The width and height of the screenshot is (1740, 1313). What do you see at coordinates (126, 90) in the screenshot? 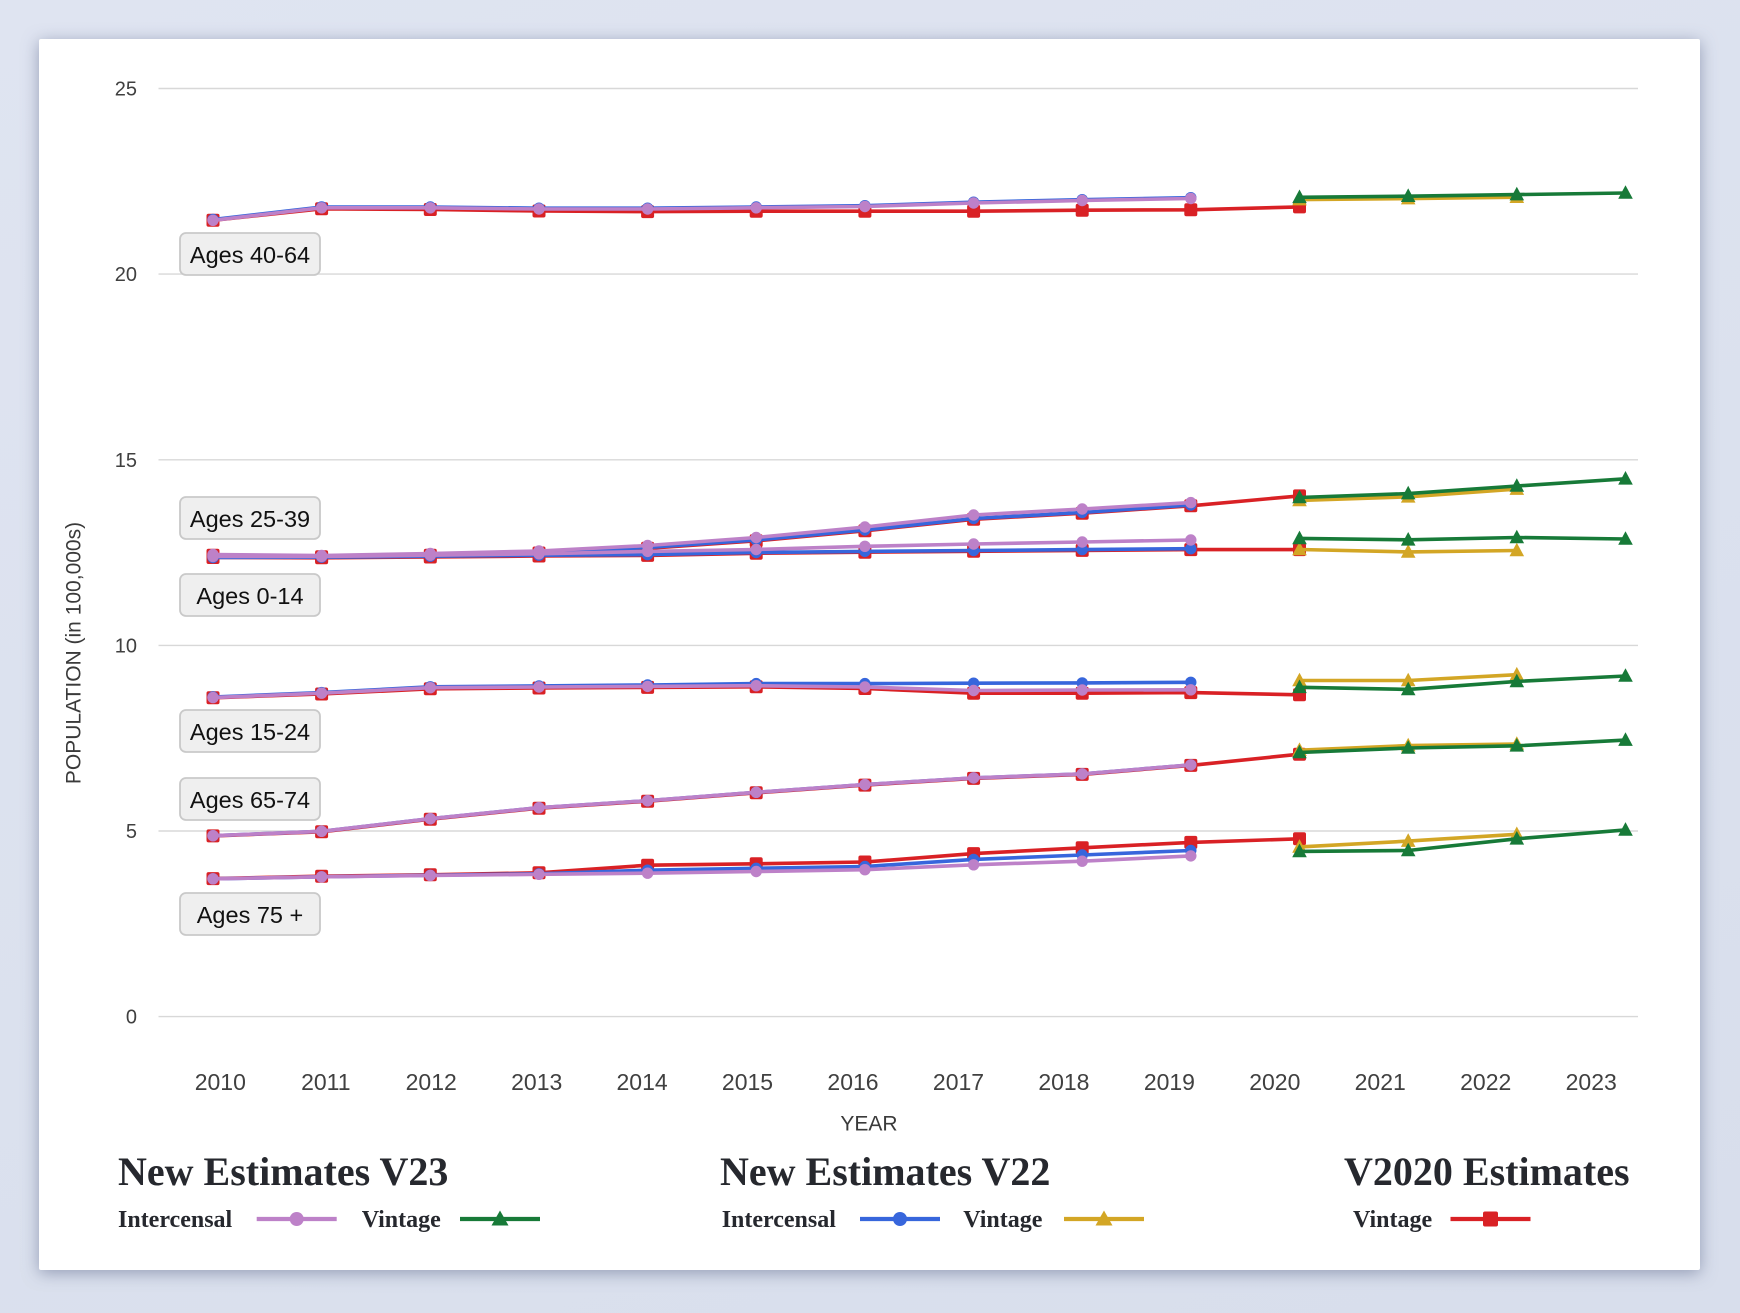
I see `svg-text: 25` at bounding box center [126, 90].